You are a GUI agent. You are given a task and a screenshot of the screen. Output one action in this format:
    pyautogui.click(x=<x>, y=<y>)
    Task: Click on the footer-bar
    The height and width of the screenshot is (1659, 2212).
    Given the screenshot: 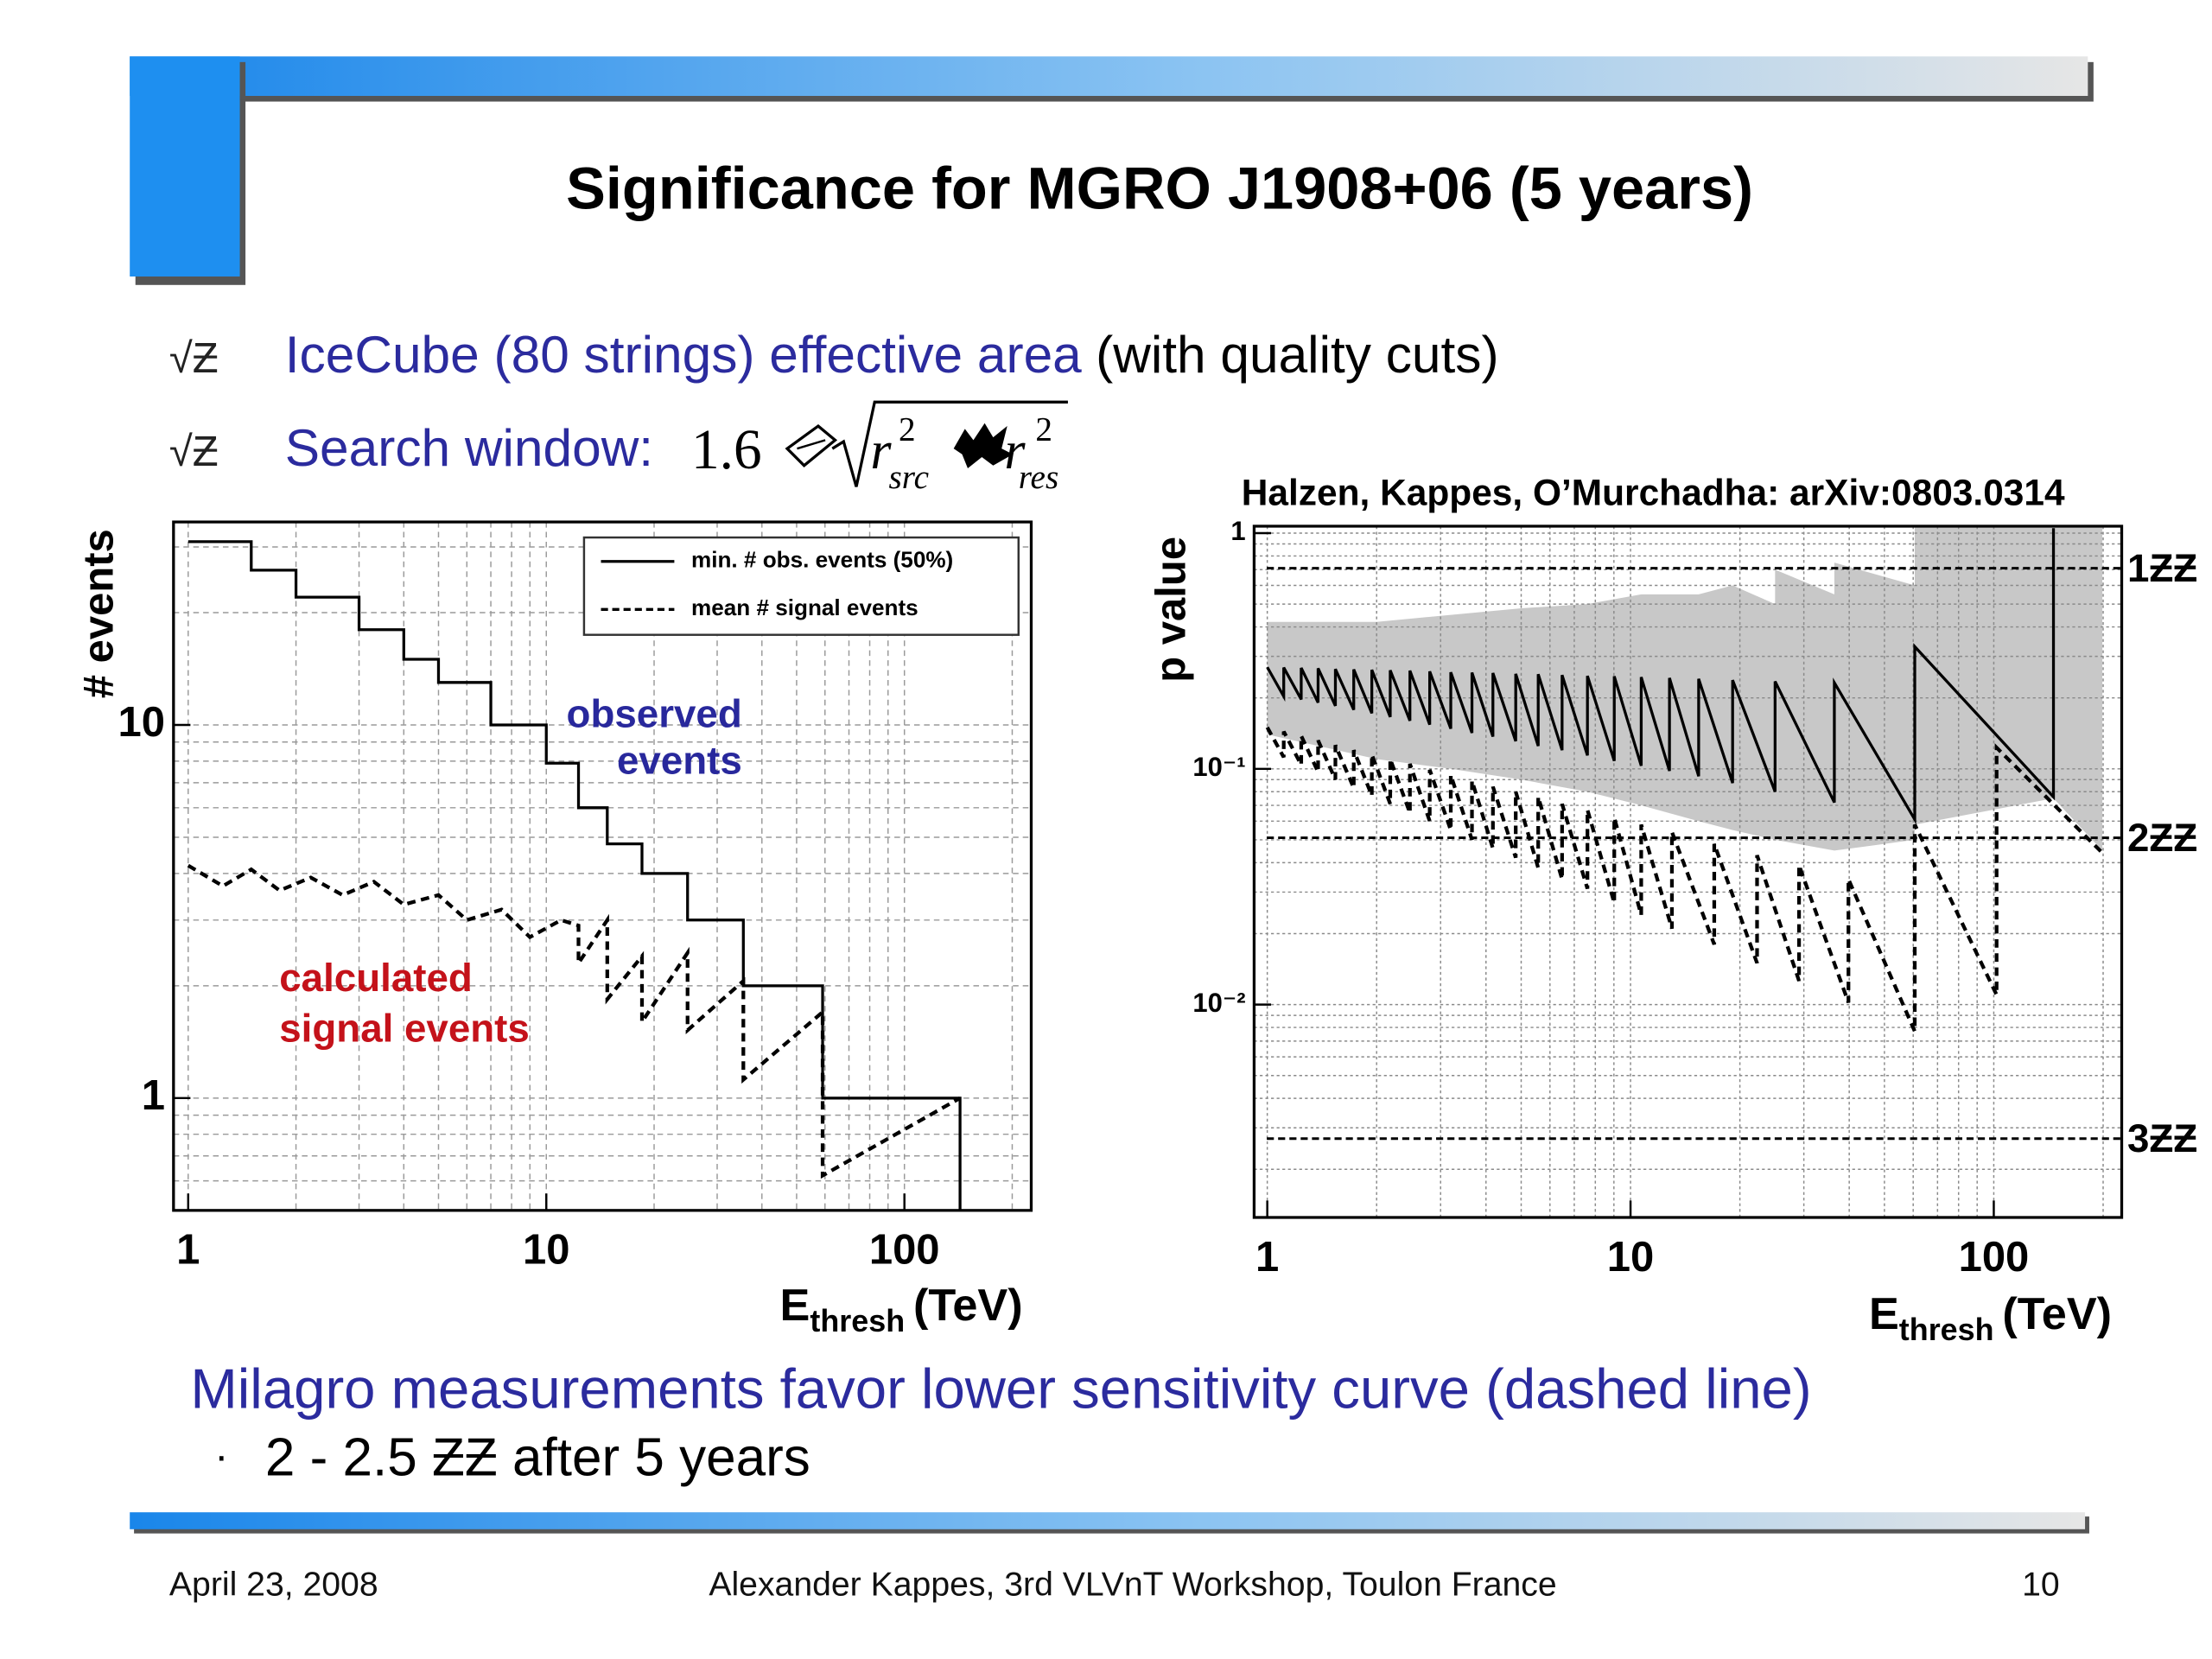 What is the action you would take?
    pyautogui.click(x=1108, y=1520)
    